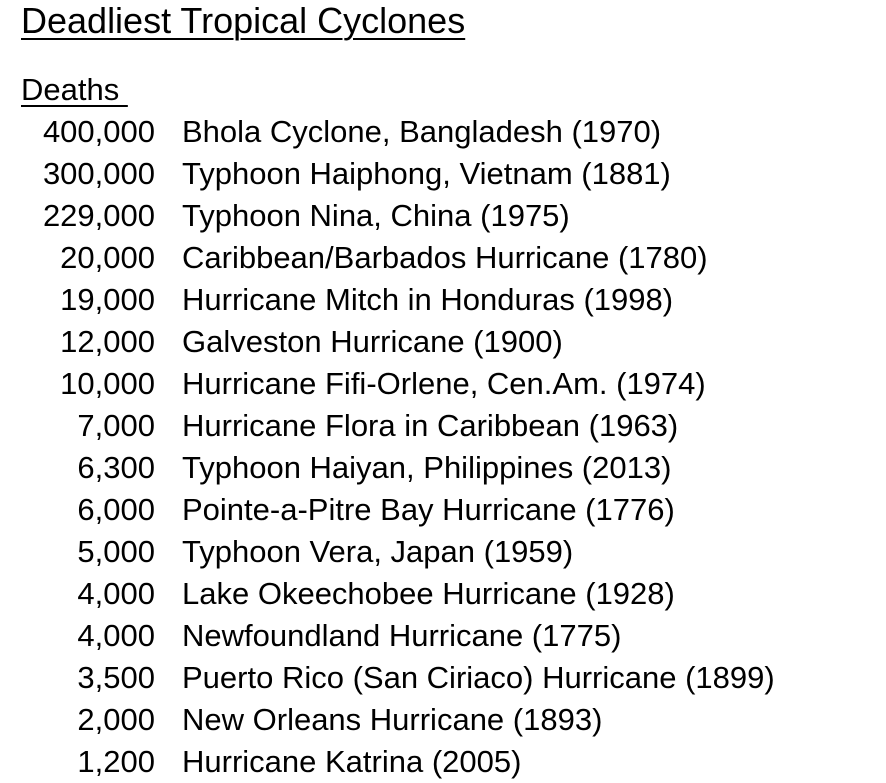  Describe the element at coordinates (428, 509) in the screenshot. I see `cyclone-name: Pointe-a-Pitre Bay Hurricane (1776)` at that location.